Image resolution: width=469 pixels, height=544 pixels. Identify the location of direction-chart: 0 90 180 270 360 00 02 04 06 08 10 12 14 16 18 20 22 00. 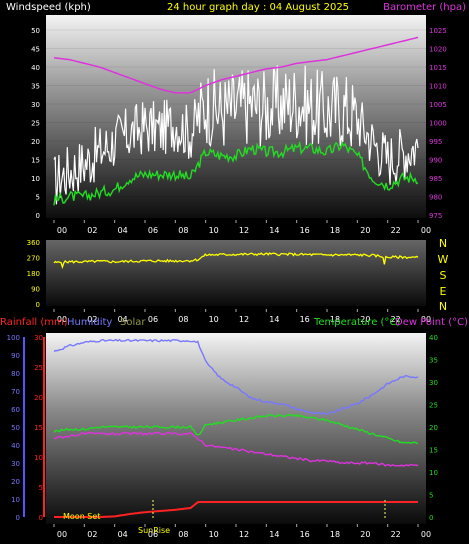
(229, 281).